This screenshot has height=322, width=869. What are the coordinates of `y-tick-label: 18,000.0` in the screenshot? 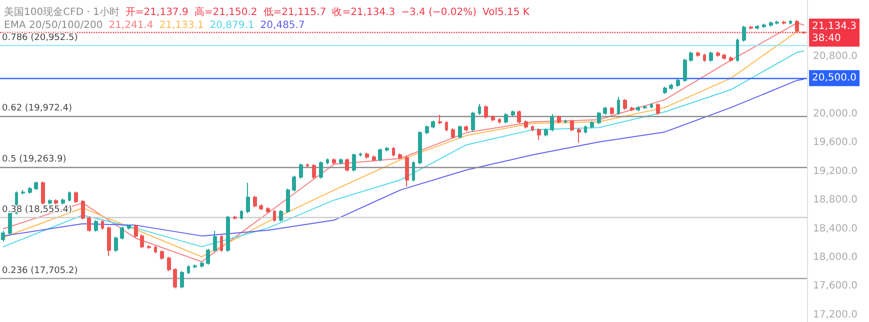 It's located at (835, 257).